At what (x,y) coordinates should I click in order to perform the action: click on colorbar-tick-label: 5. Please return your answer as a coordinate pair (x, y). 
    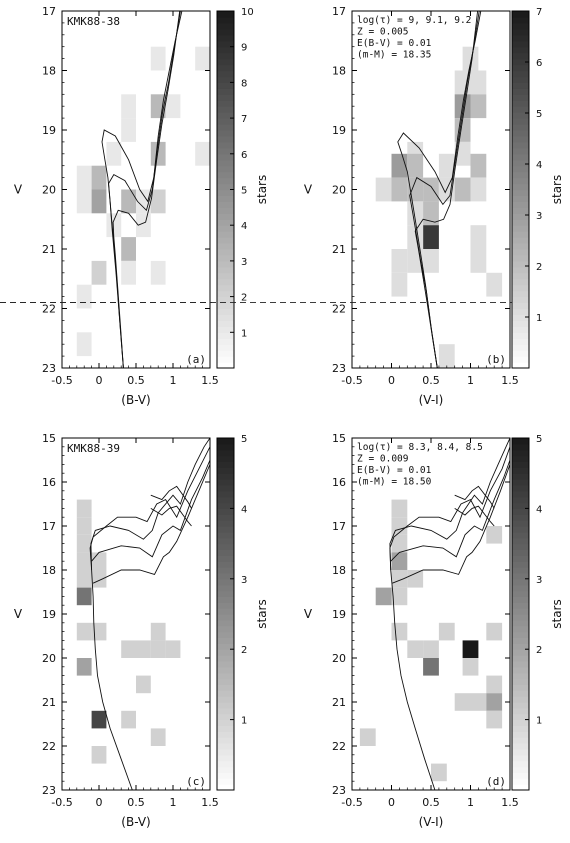
    Looking at the image, I should click on (539, 114).